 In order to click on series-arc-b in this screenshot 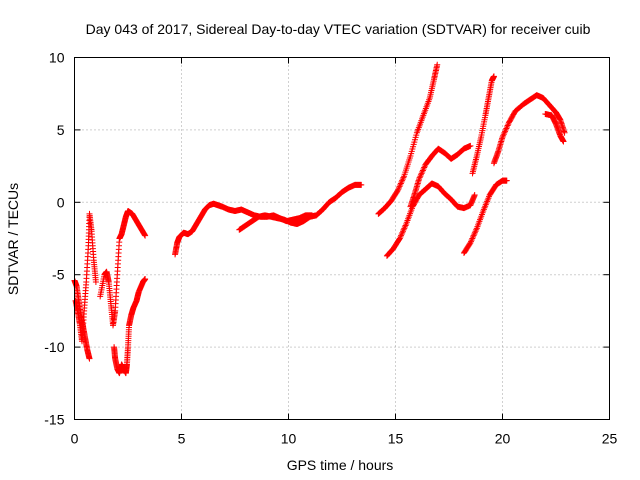, I will do `click(85, 277)`.